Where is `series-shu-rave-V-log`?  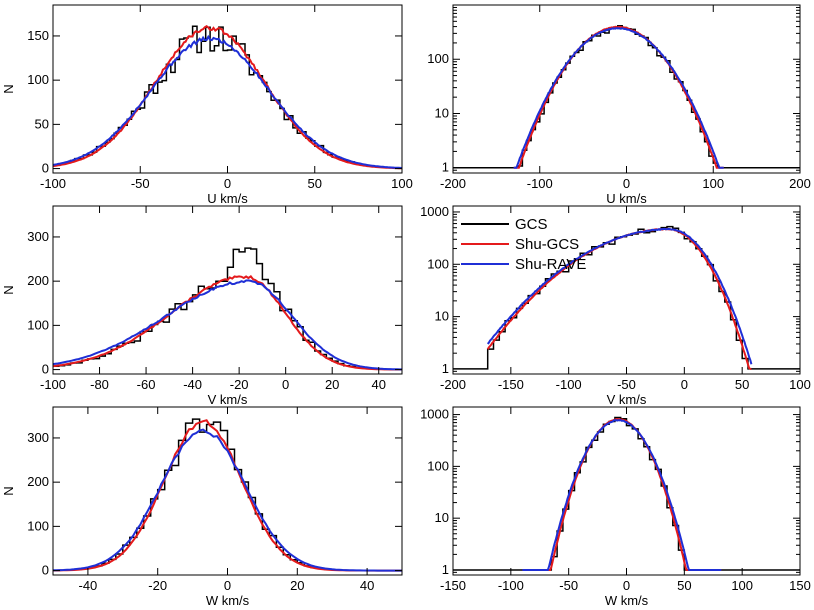
series-shu-rave-V-log is located at coordinates (619, 296).